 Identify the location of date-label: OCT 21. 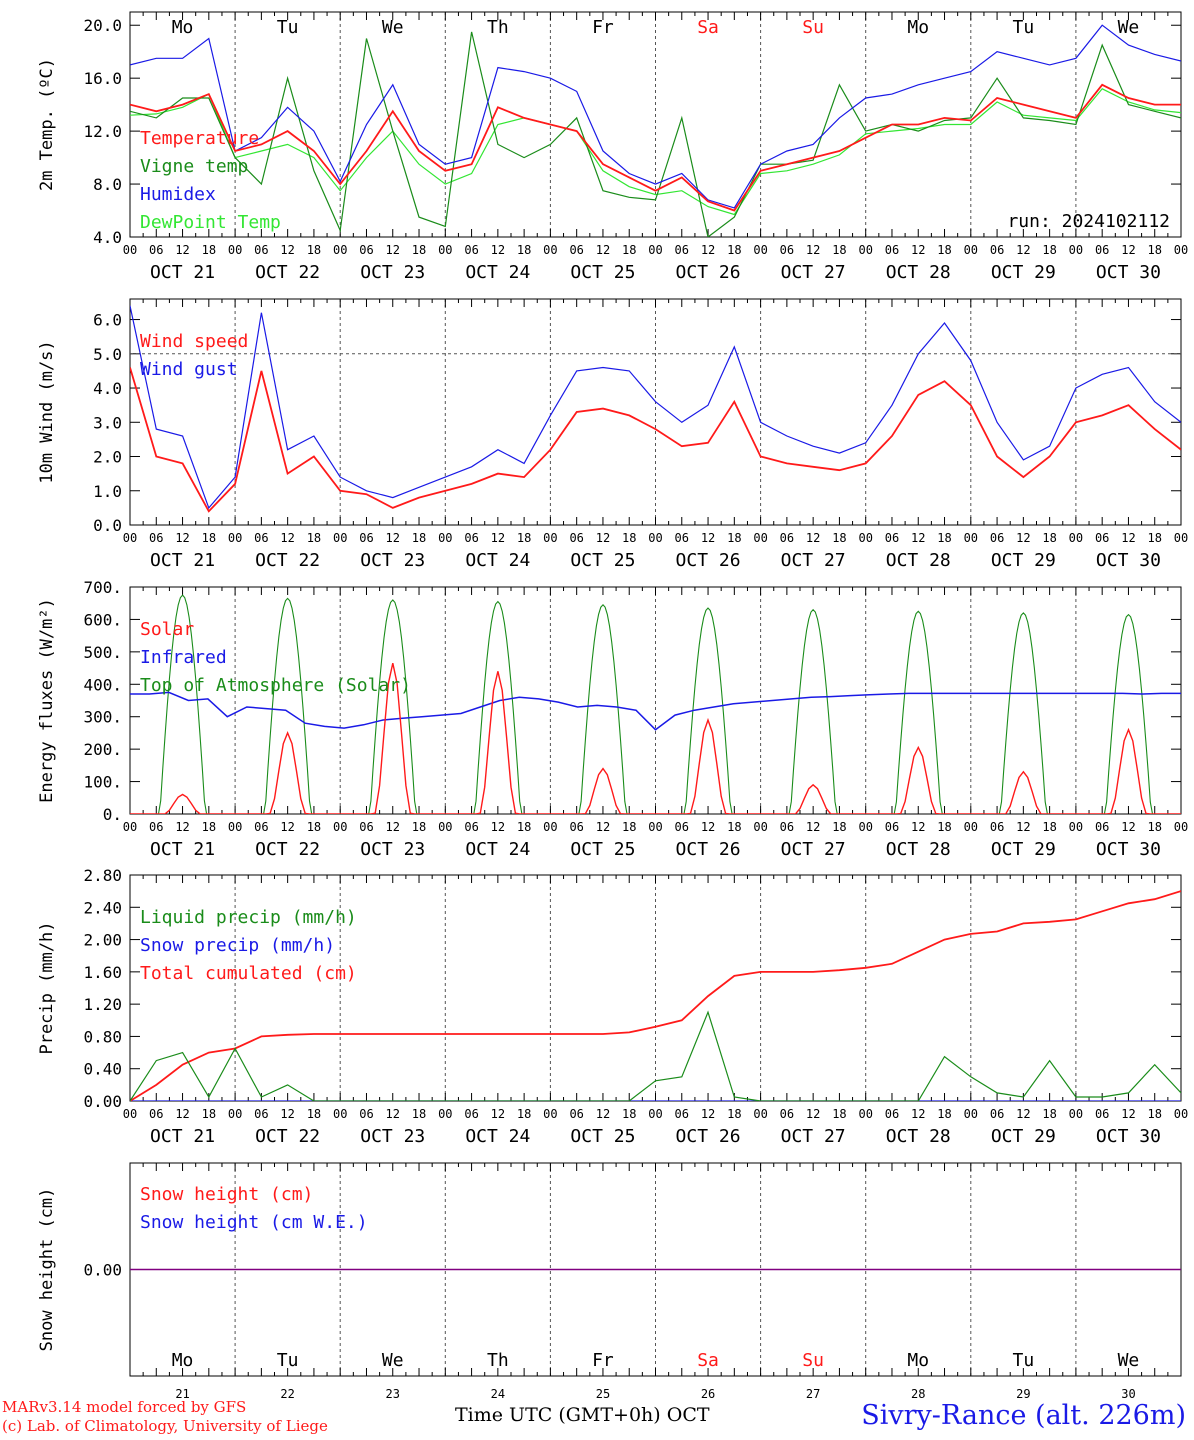
(182, 1136).